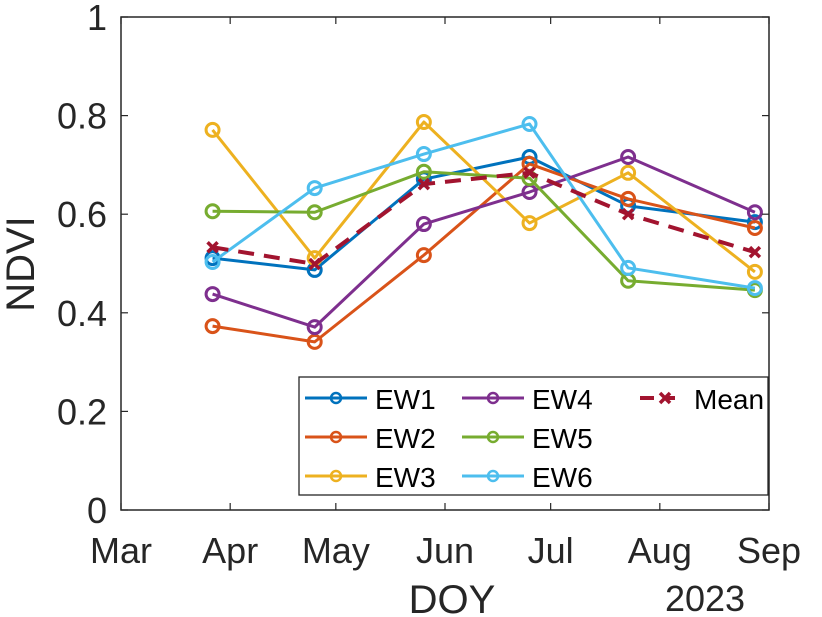 The image size is (822, 617). Describe the element at coordinates (82, 313) in the screenshot. I see `y-tick-label: 0.4` at that location.